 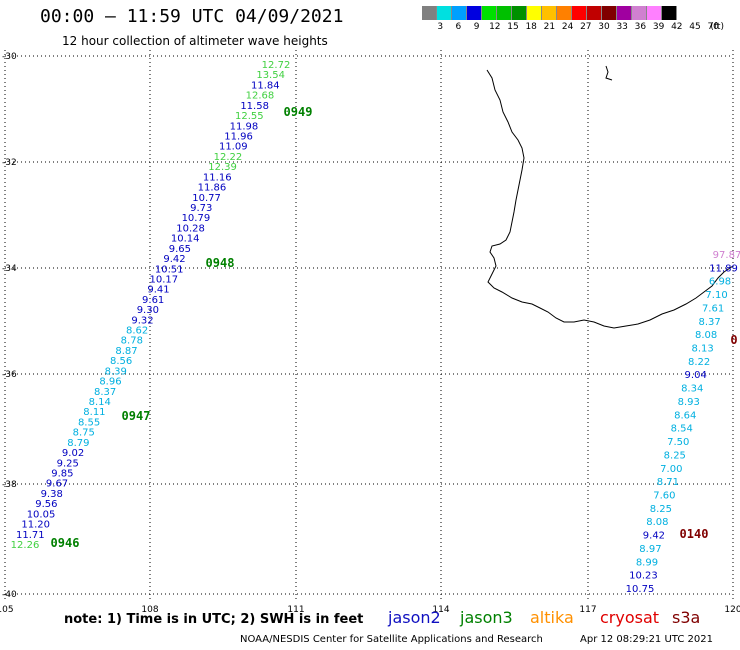 I want to click on wave-height-value: 12.55, so click(x=249, y=116).